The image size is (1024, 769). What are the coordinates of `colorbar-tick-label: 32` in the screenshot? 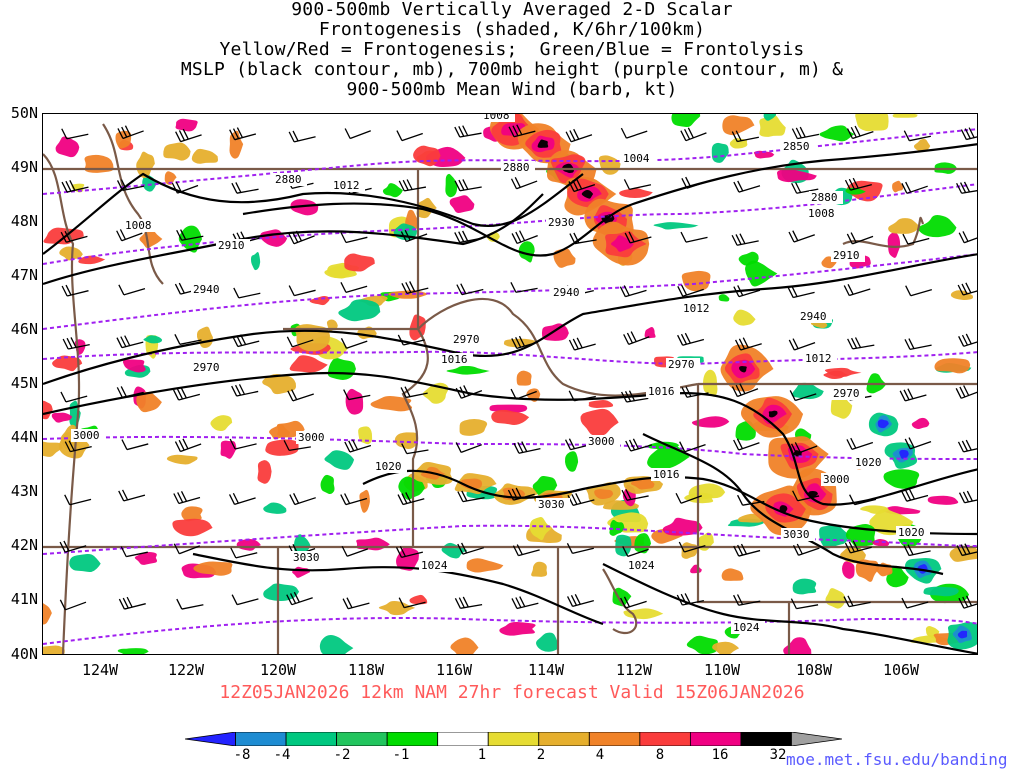 It's located at (778, 755).